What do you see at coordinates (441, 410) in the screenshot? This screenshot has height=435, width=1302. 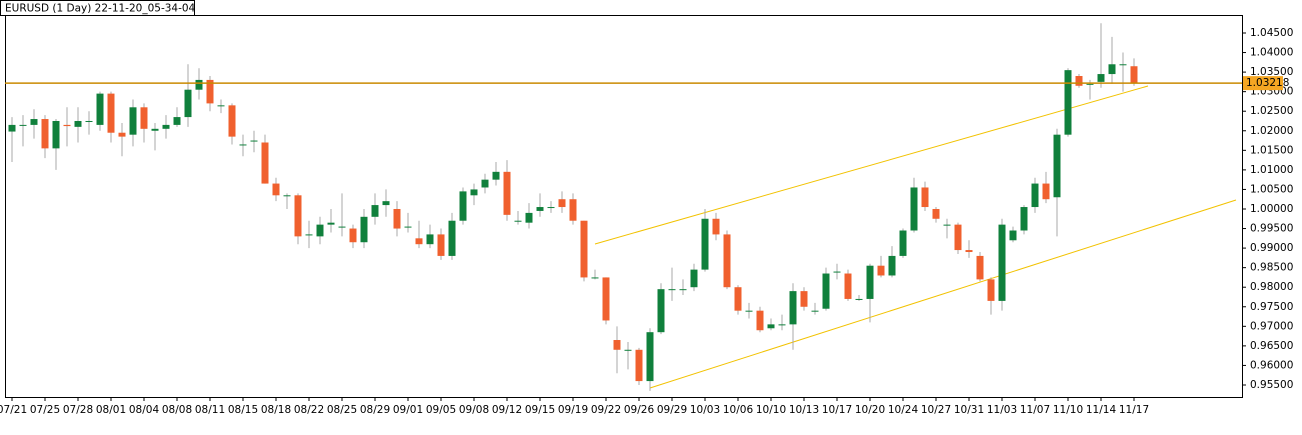 I see `x-tick-label: 09/05` at bounding box center [441, 410].